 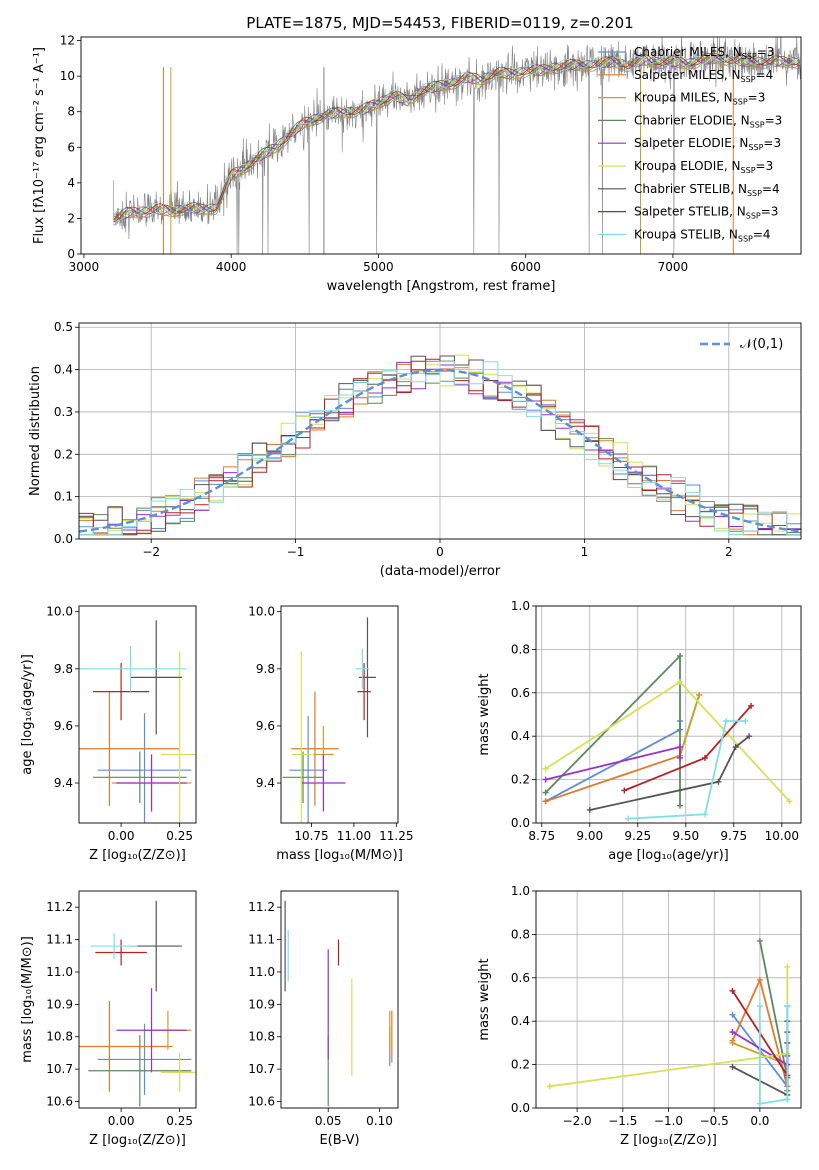 What do you see at coordinates (765, 75) in the screenshot?
I see `legend-count: =4` at bounding box center [765, 75].